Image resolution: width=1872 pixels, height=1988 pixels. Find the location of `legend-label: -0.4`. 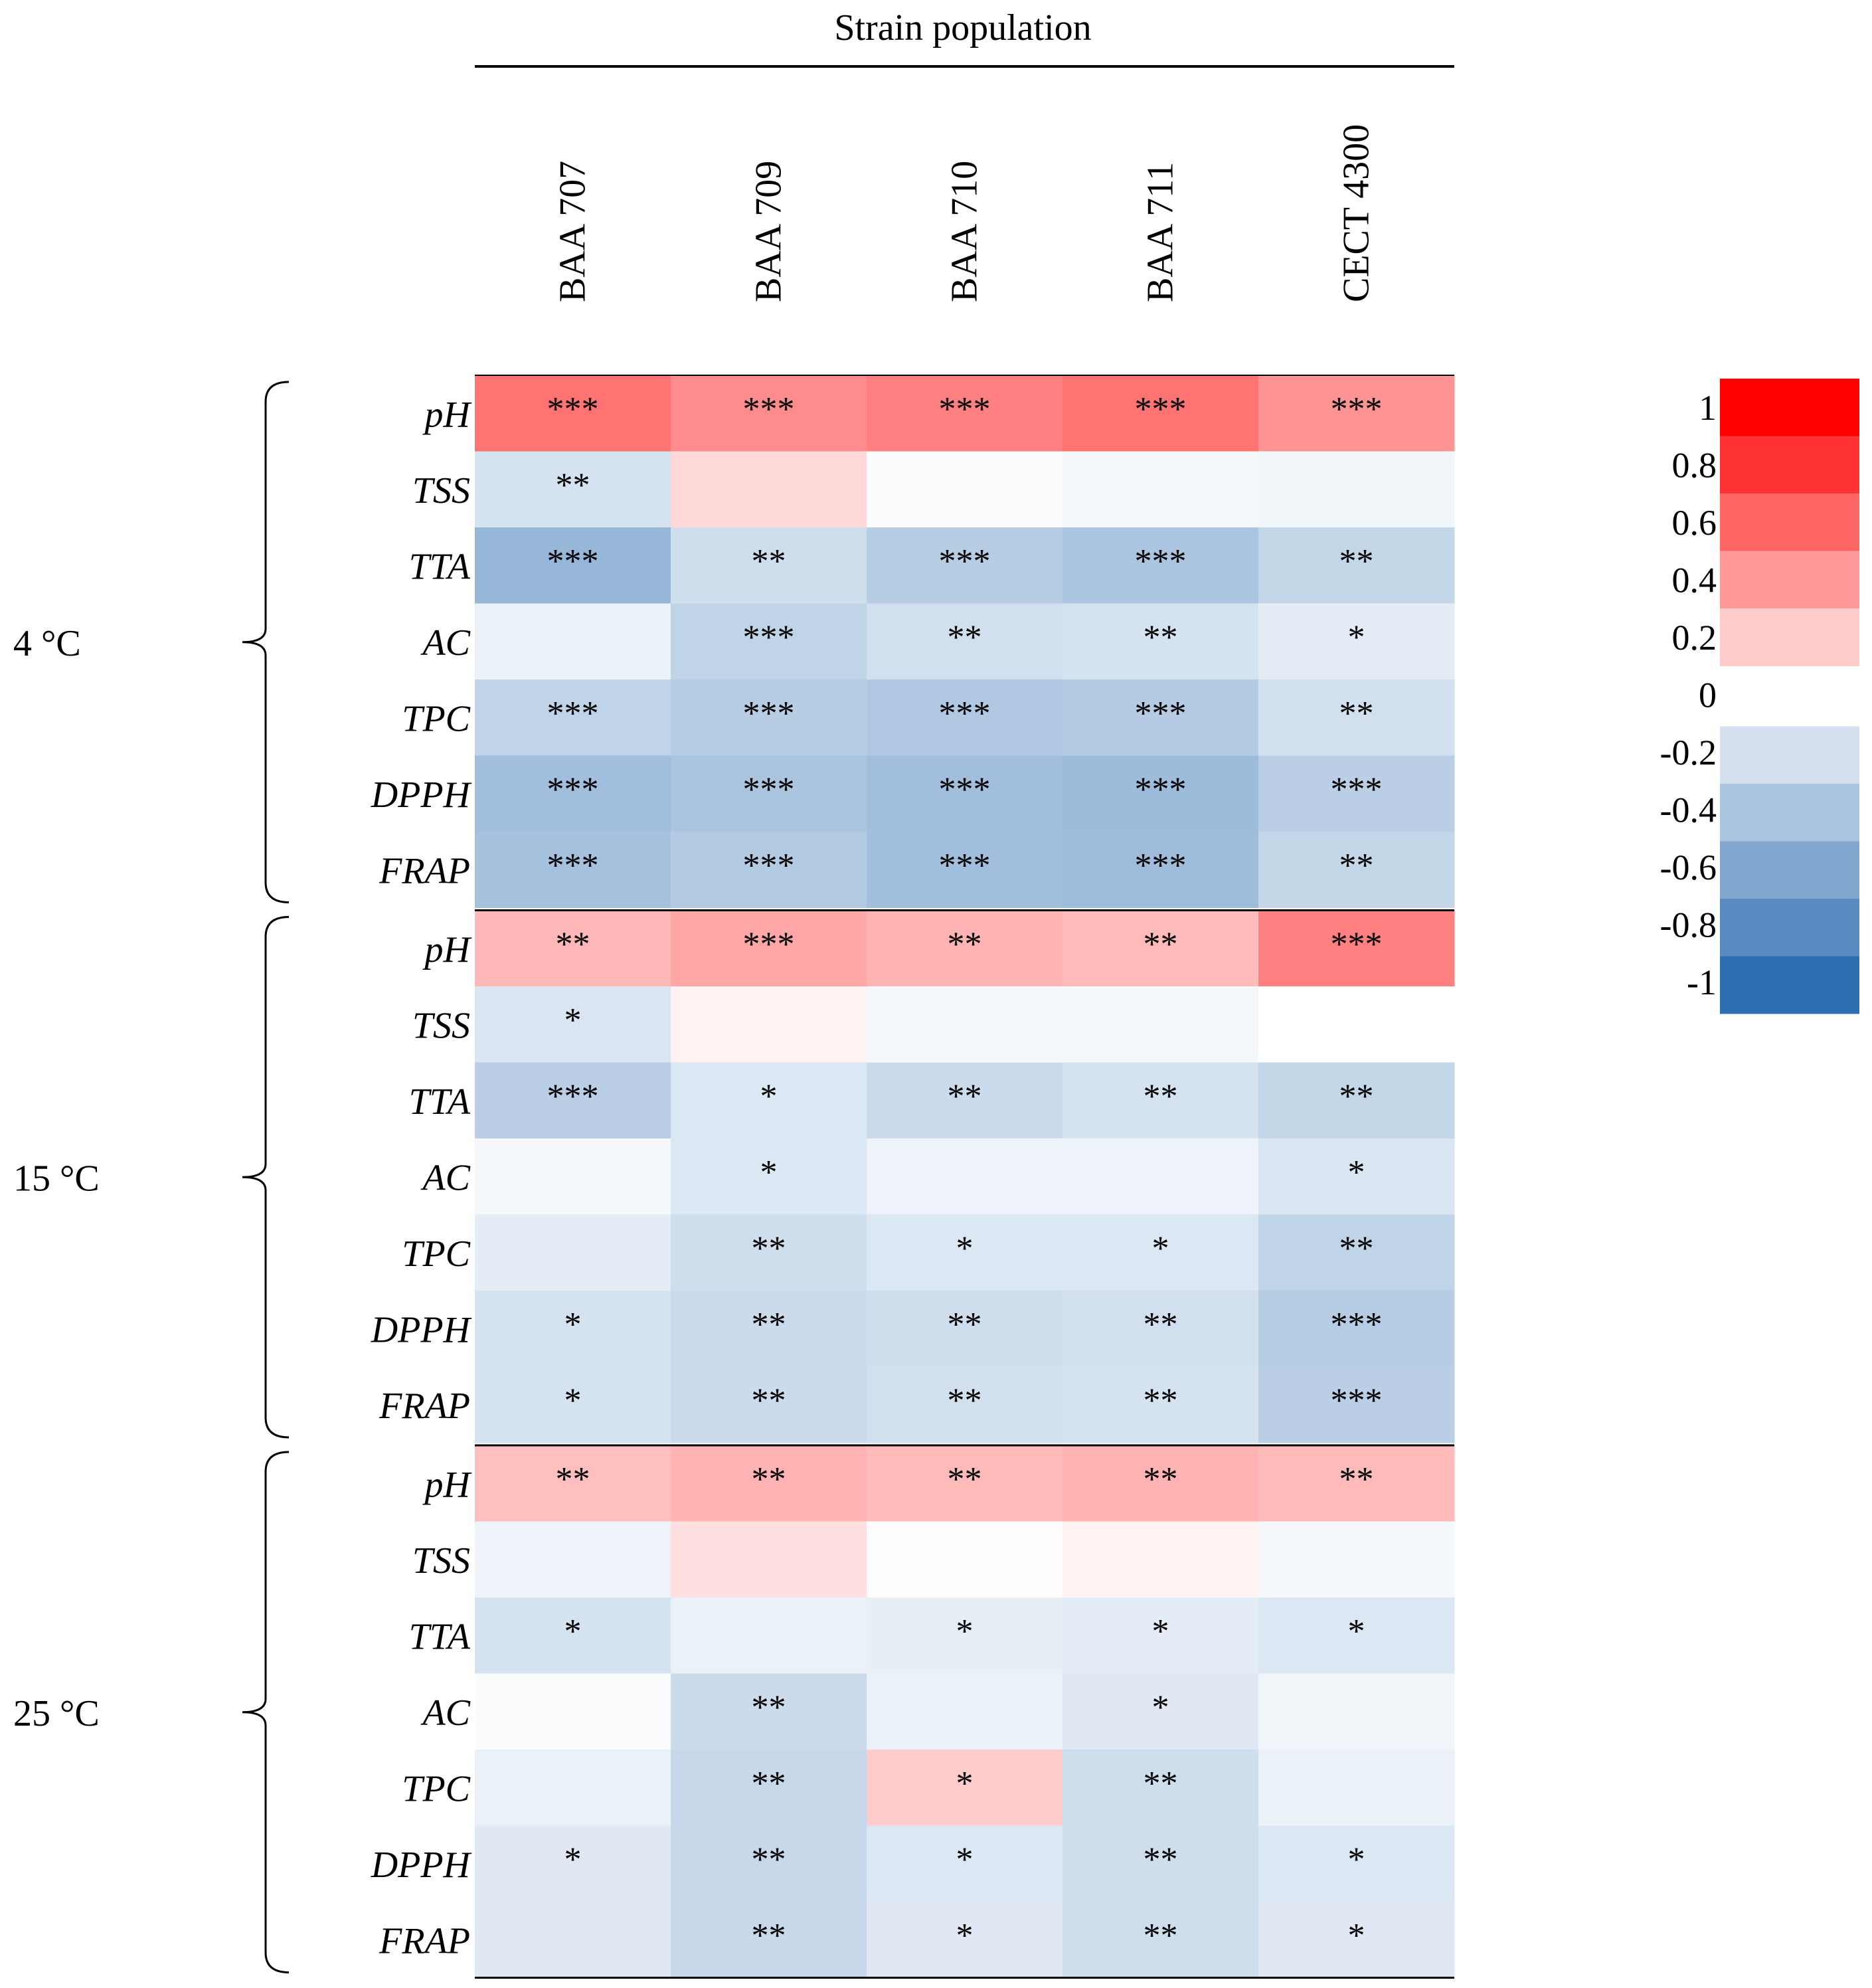

legend-label: -0.4 is located at coordinates (1688, 810).